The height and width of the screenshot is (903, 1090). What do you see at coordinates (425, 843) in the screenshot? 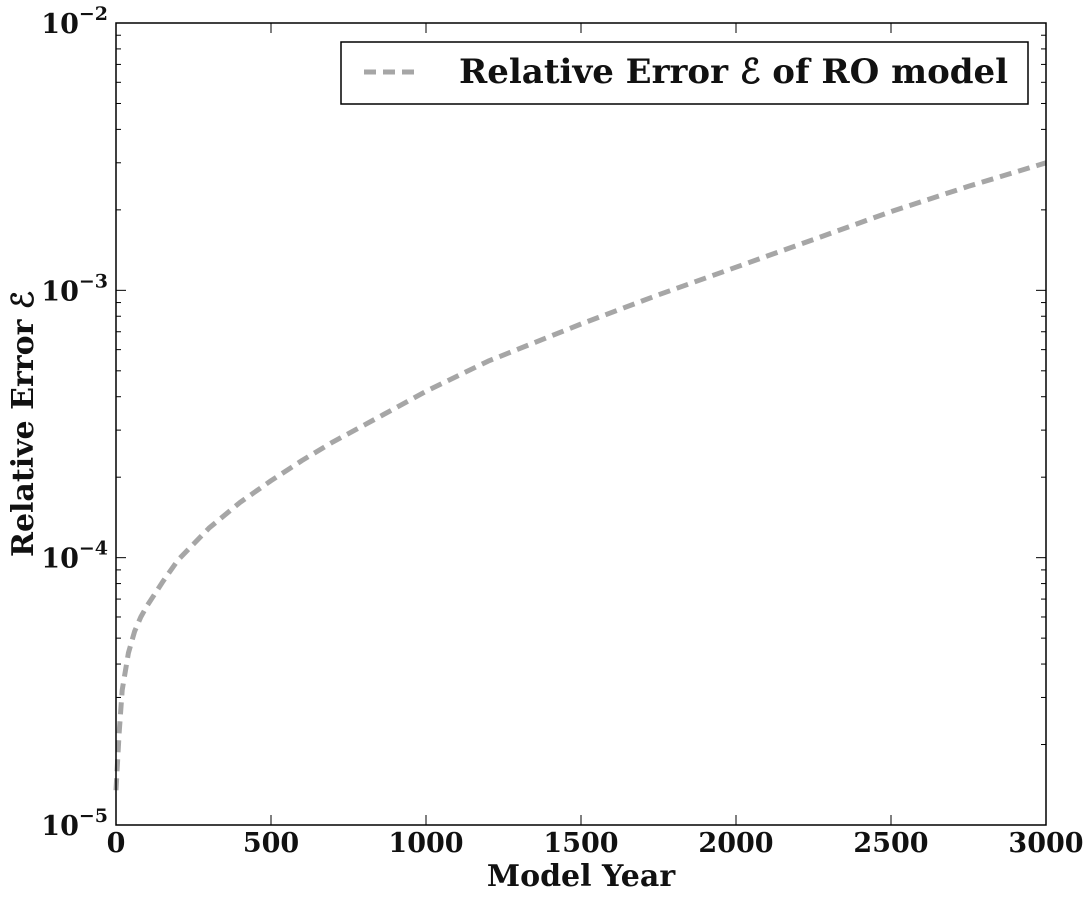
I see `x-tick-label: 1000` at bounding box center [425, 843].